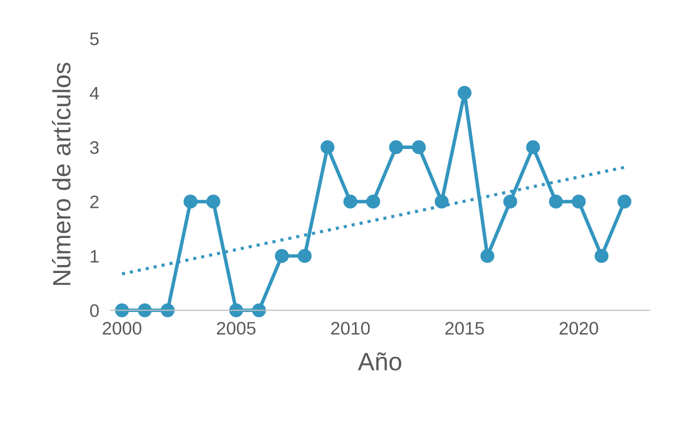 The width and height of the screenshot is (691, 428). I want to click on x-tick-label: 2000, so click(122, 328).